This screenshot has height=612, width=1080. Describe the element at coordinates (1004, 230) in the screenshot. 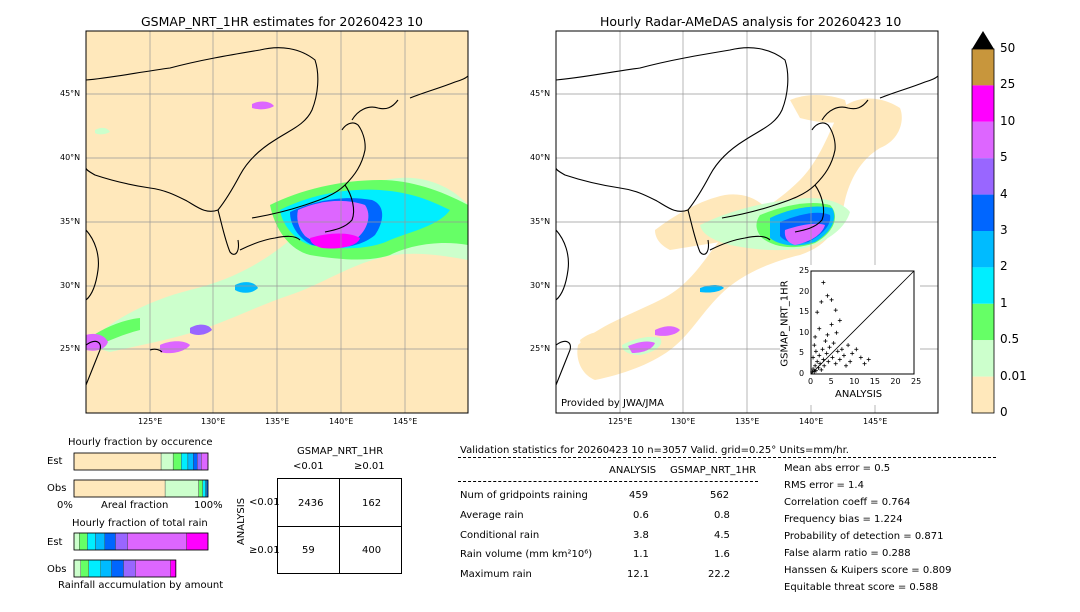

I see `colorbar-label: 3` at that location.